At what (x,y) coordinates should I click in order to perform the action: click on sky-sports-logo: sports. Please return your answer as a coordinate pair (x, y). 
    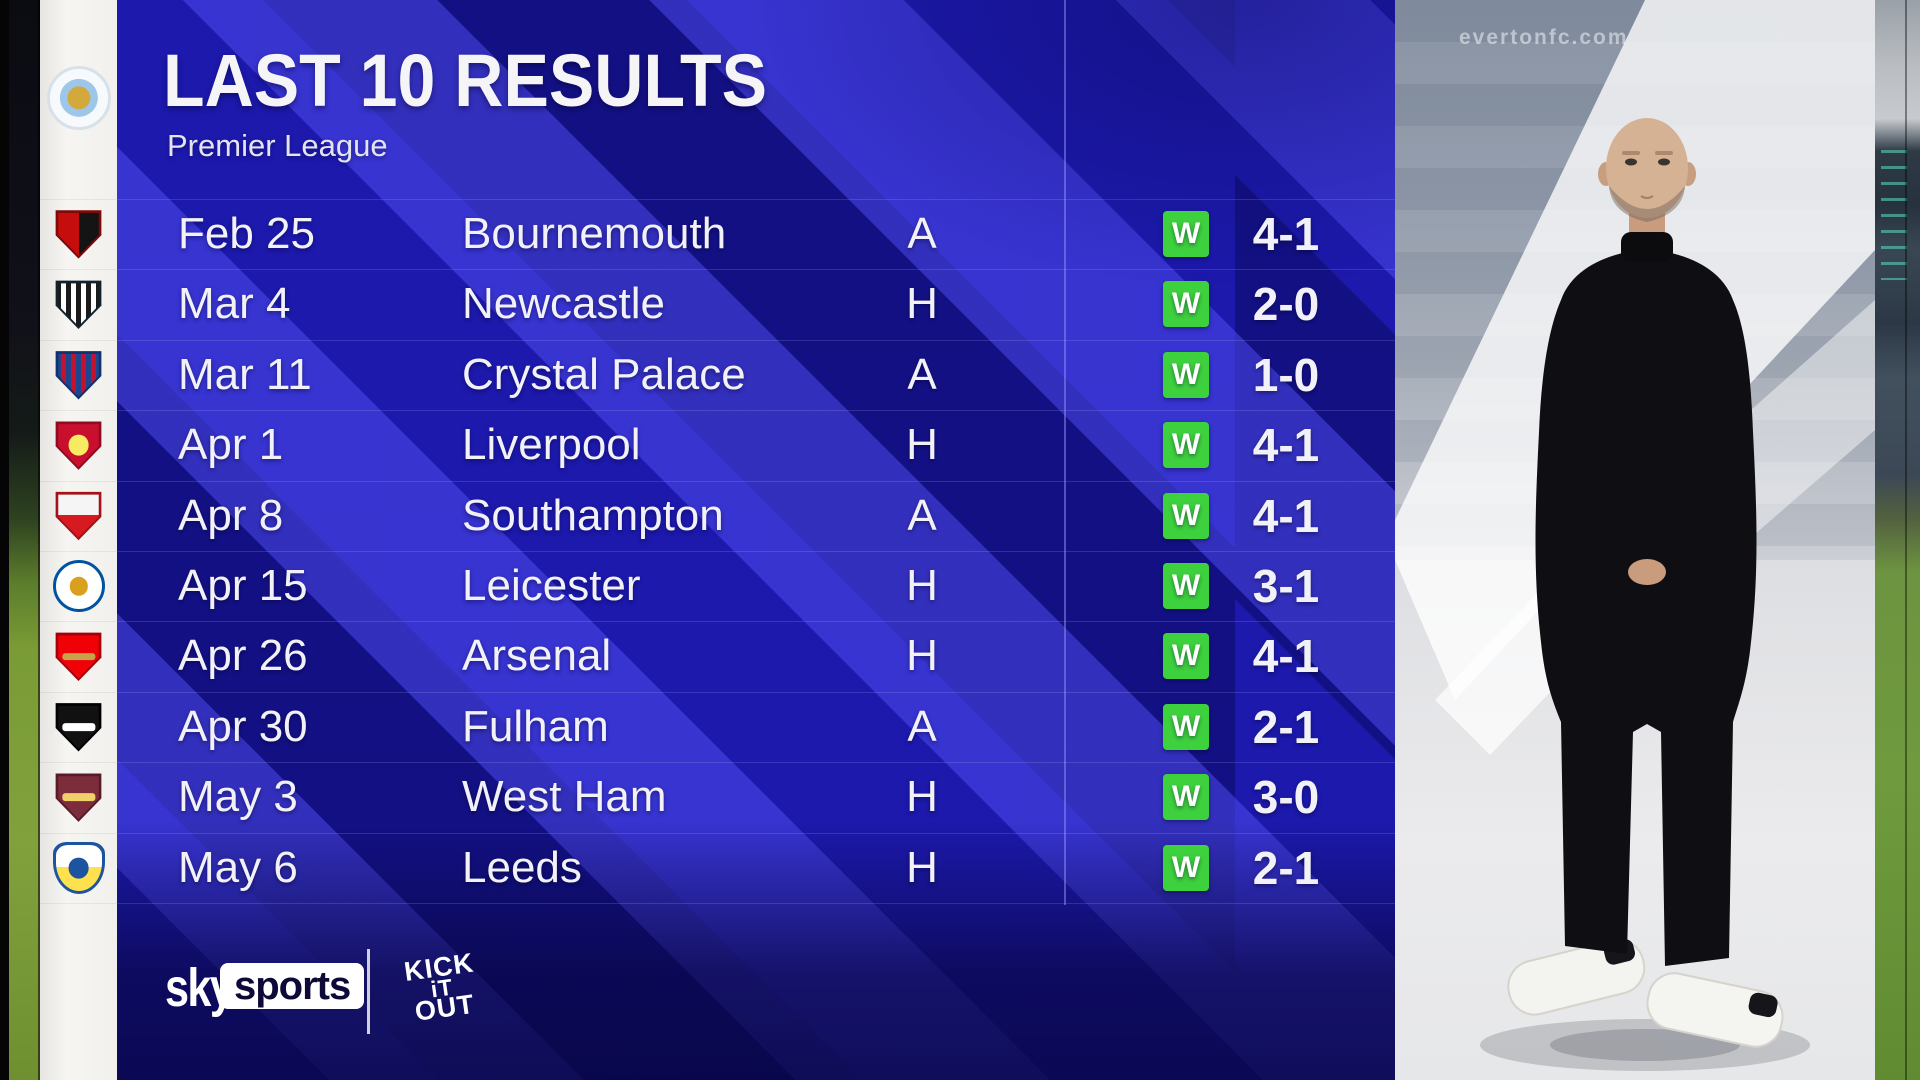
    Looking at the image, I should click on (292, 986).